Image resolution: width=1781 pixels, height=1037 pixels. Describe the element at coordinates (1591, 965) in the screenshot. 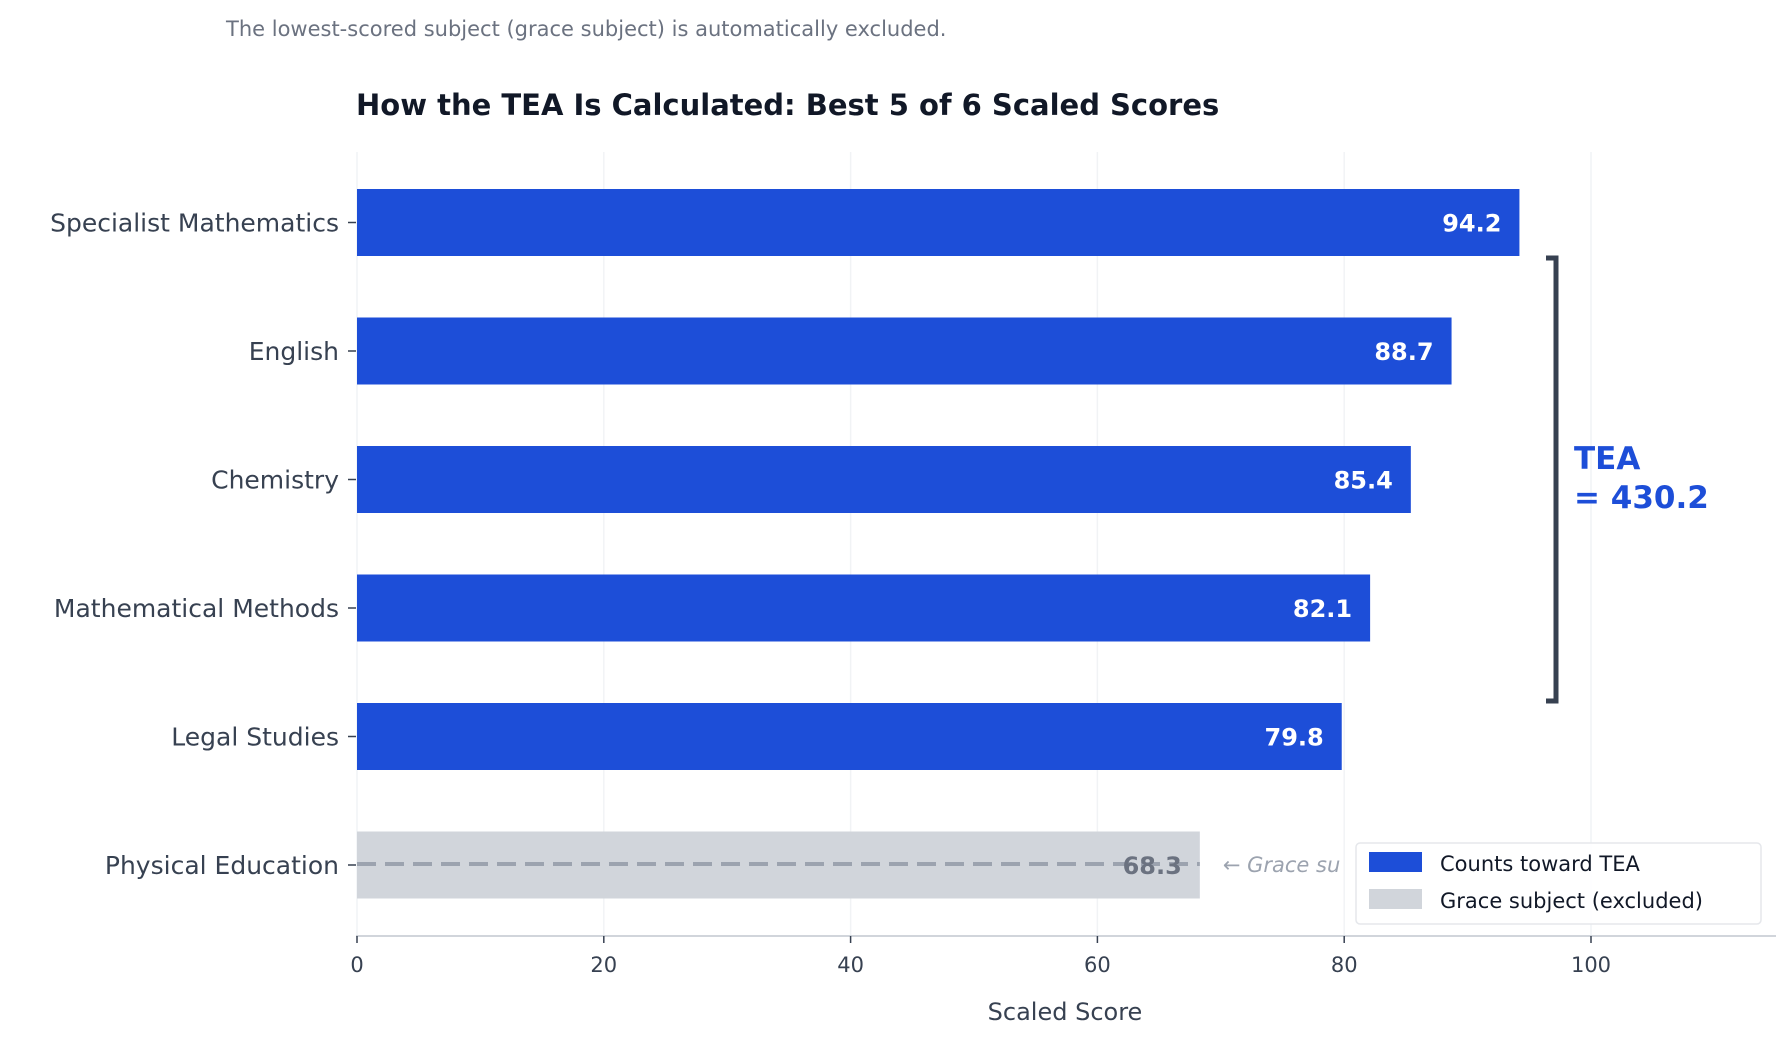

I see `x-tick-label-100: 100` at that location.